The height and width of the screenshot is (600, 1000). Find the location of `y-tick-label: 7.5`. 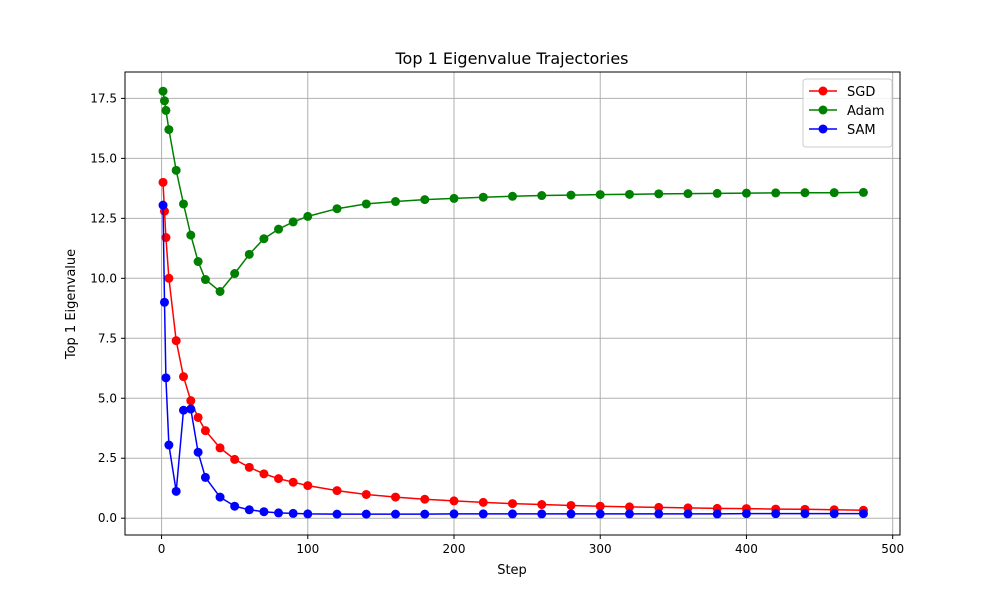

y-tick-label: 7.5 is located at coordinates (107, 338).